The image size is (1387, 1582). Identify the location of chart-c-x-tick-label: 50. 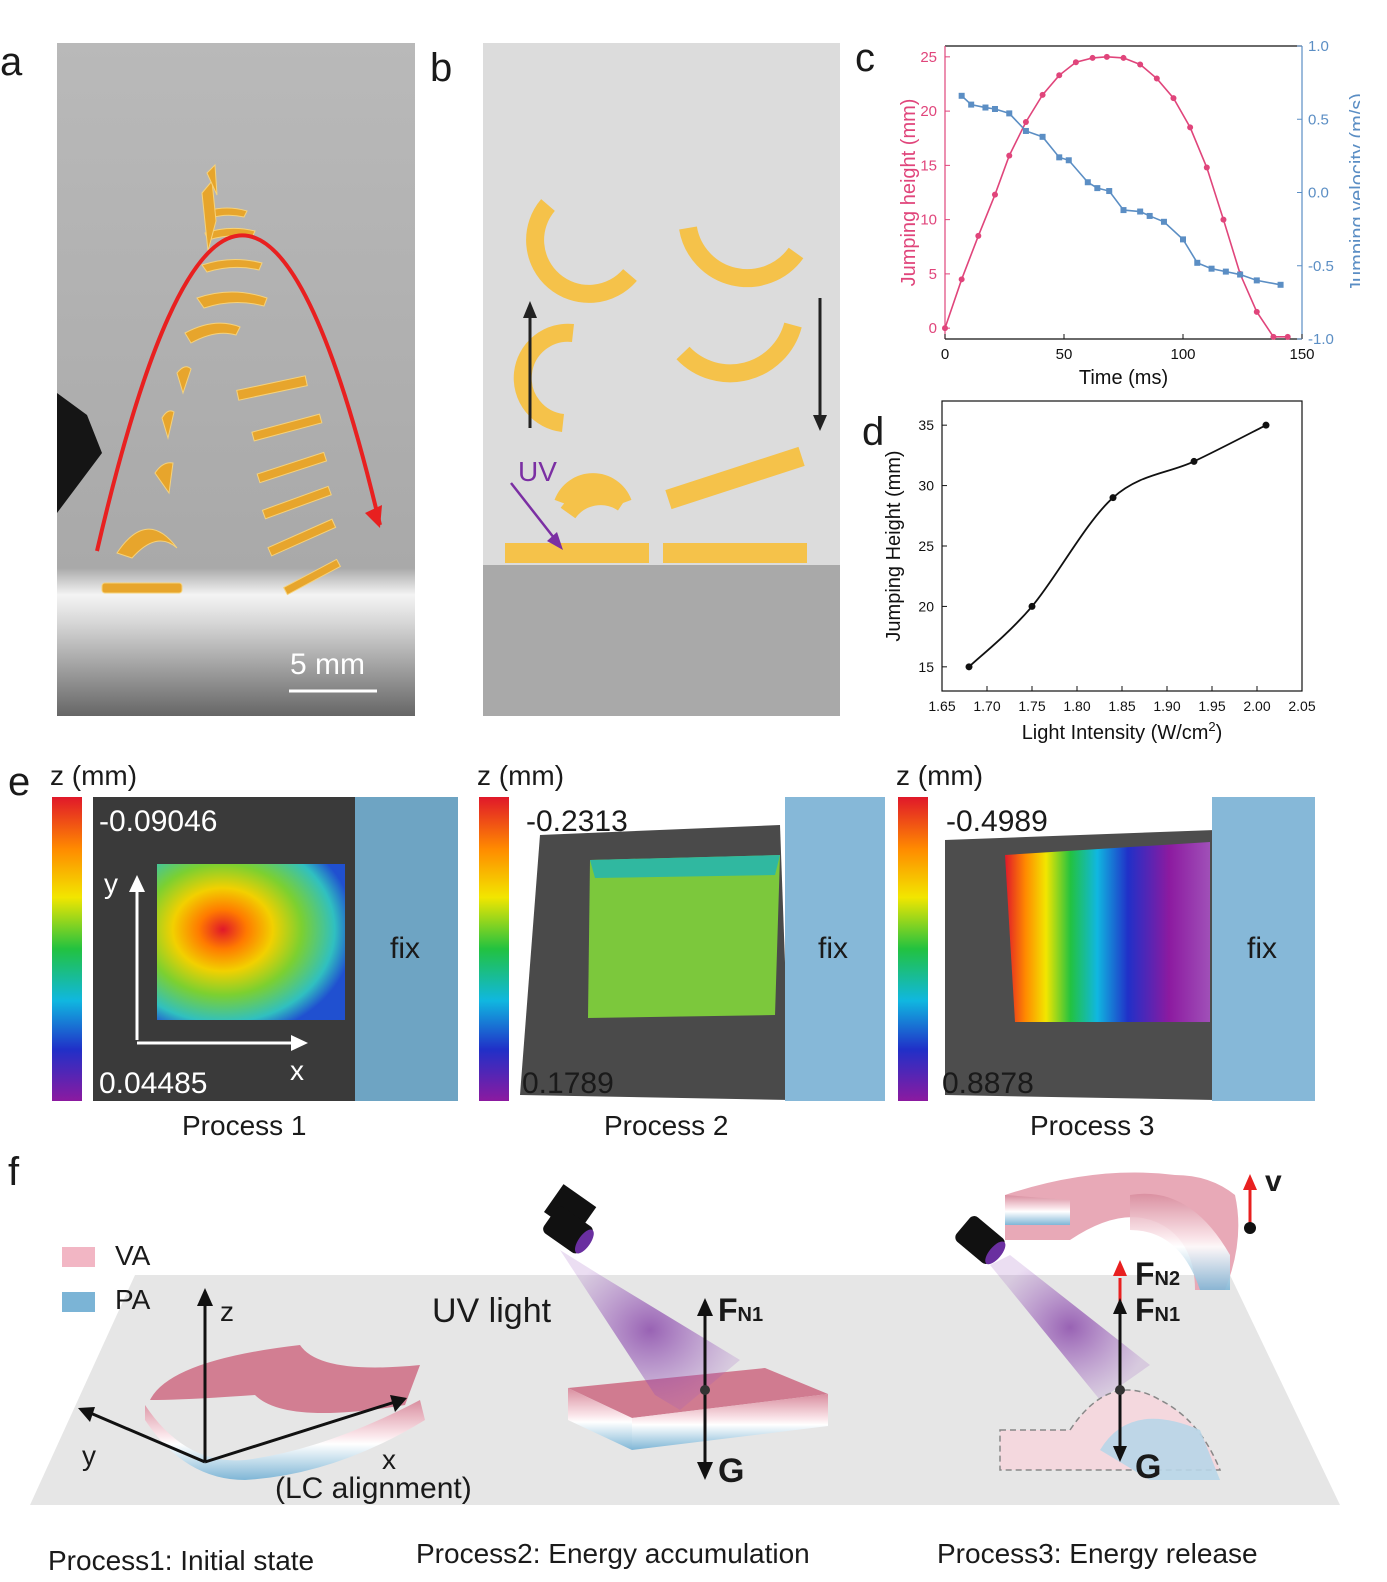
(1064, 354).